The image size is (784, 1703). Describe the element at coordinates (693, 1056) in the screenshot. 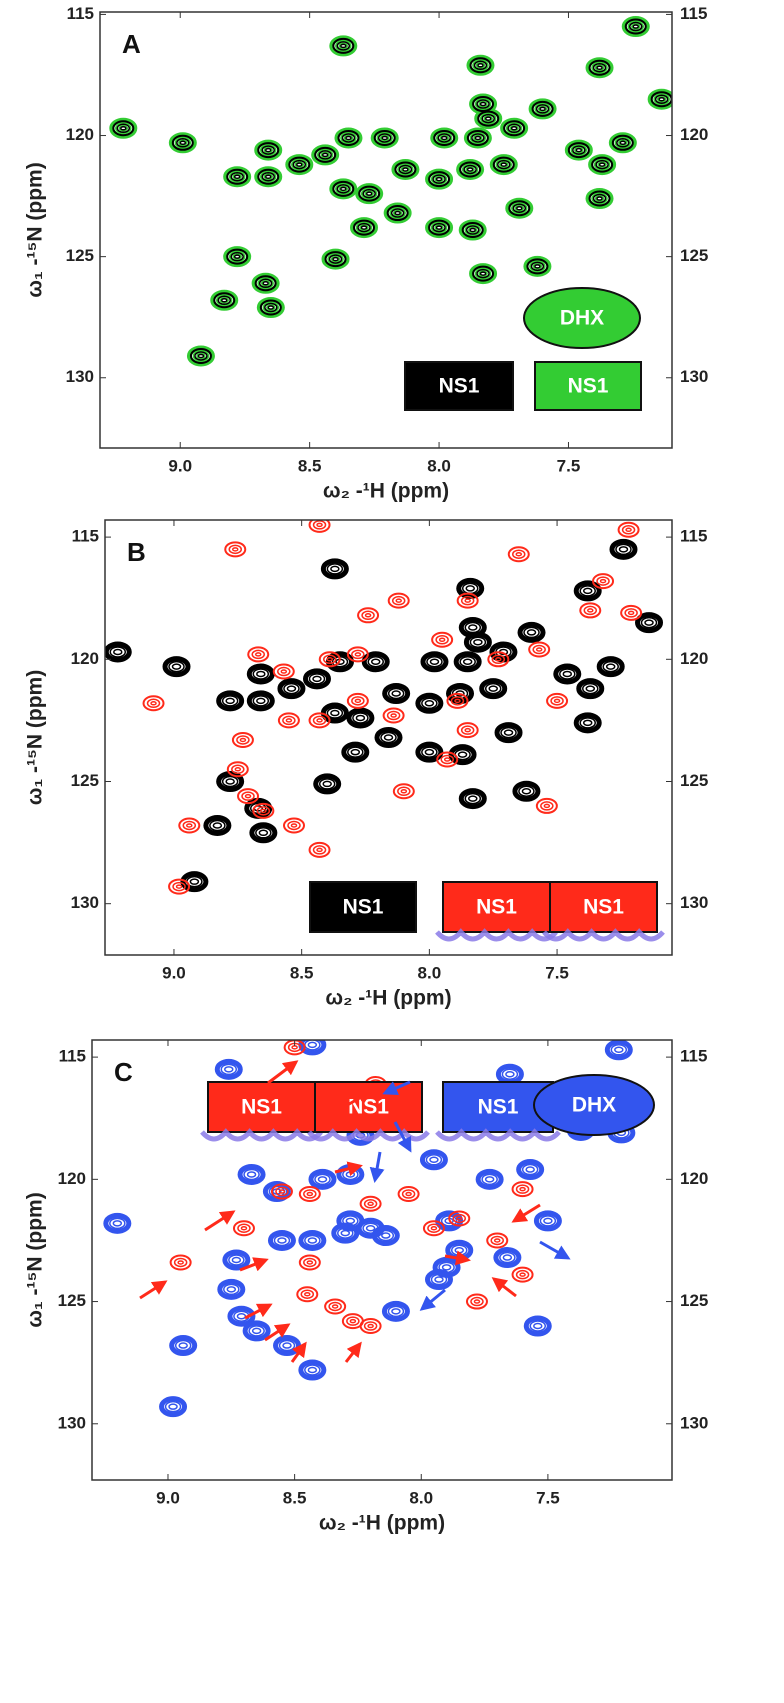

I see `y-tick-label: 115` at that location.